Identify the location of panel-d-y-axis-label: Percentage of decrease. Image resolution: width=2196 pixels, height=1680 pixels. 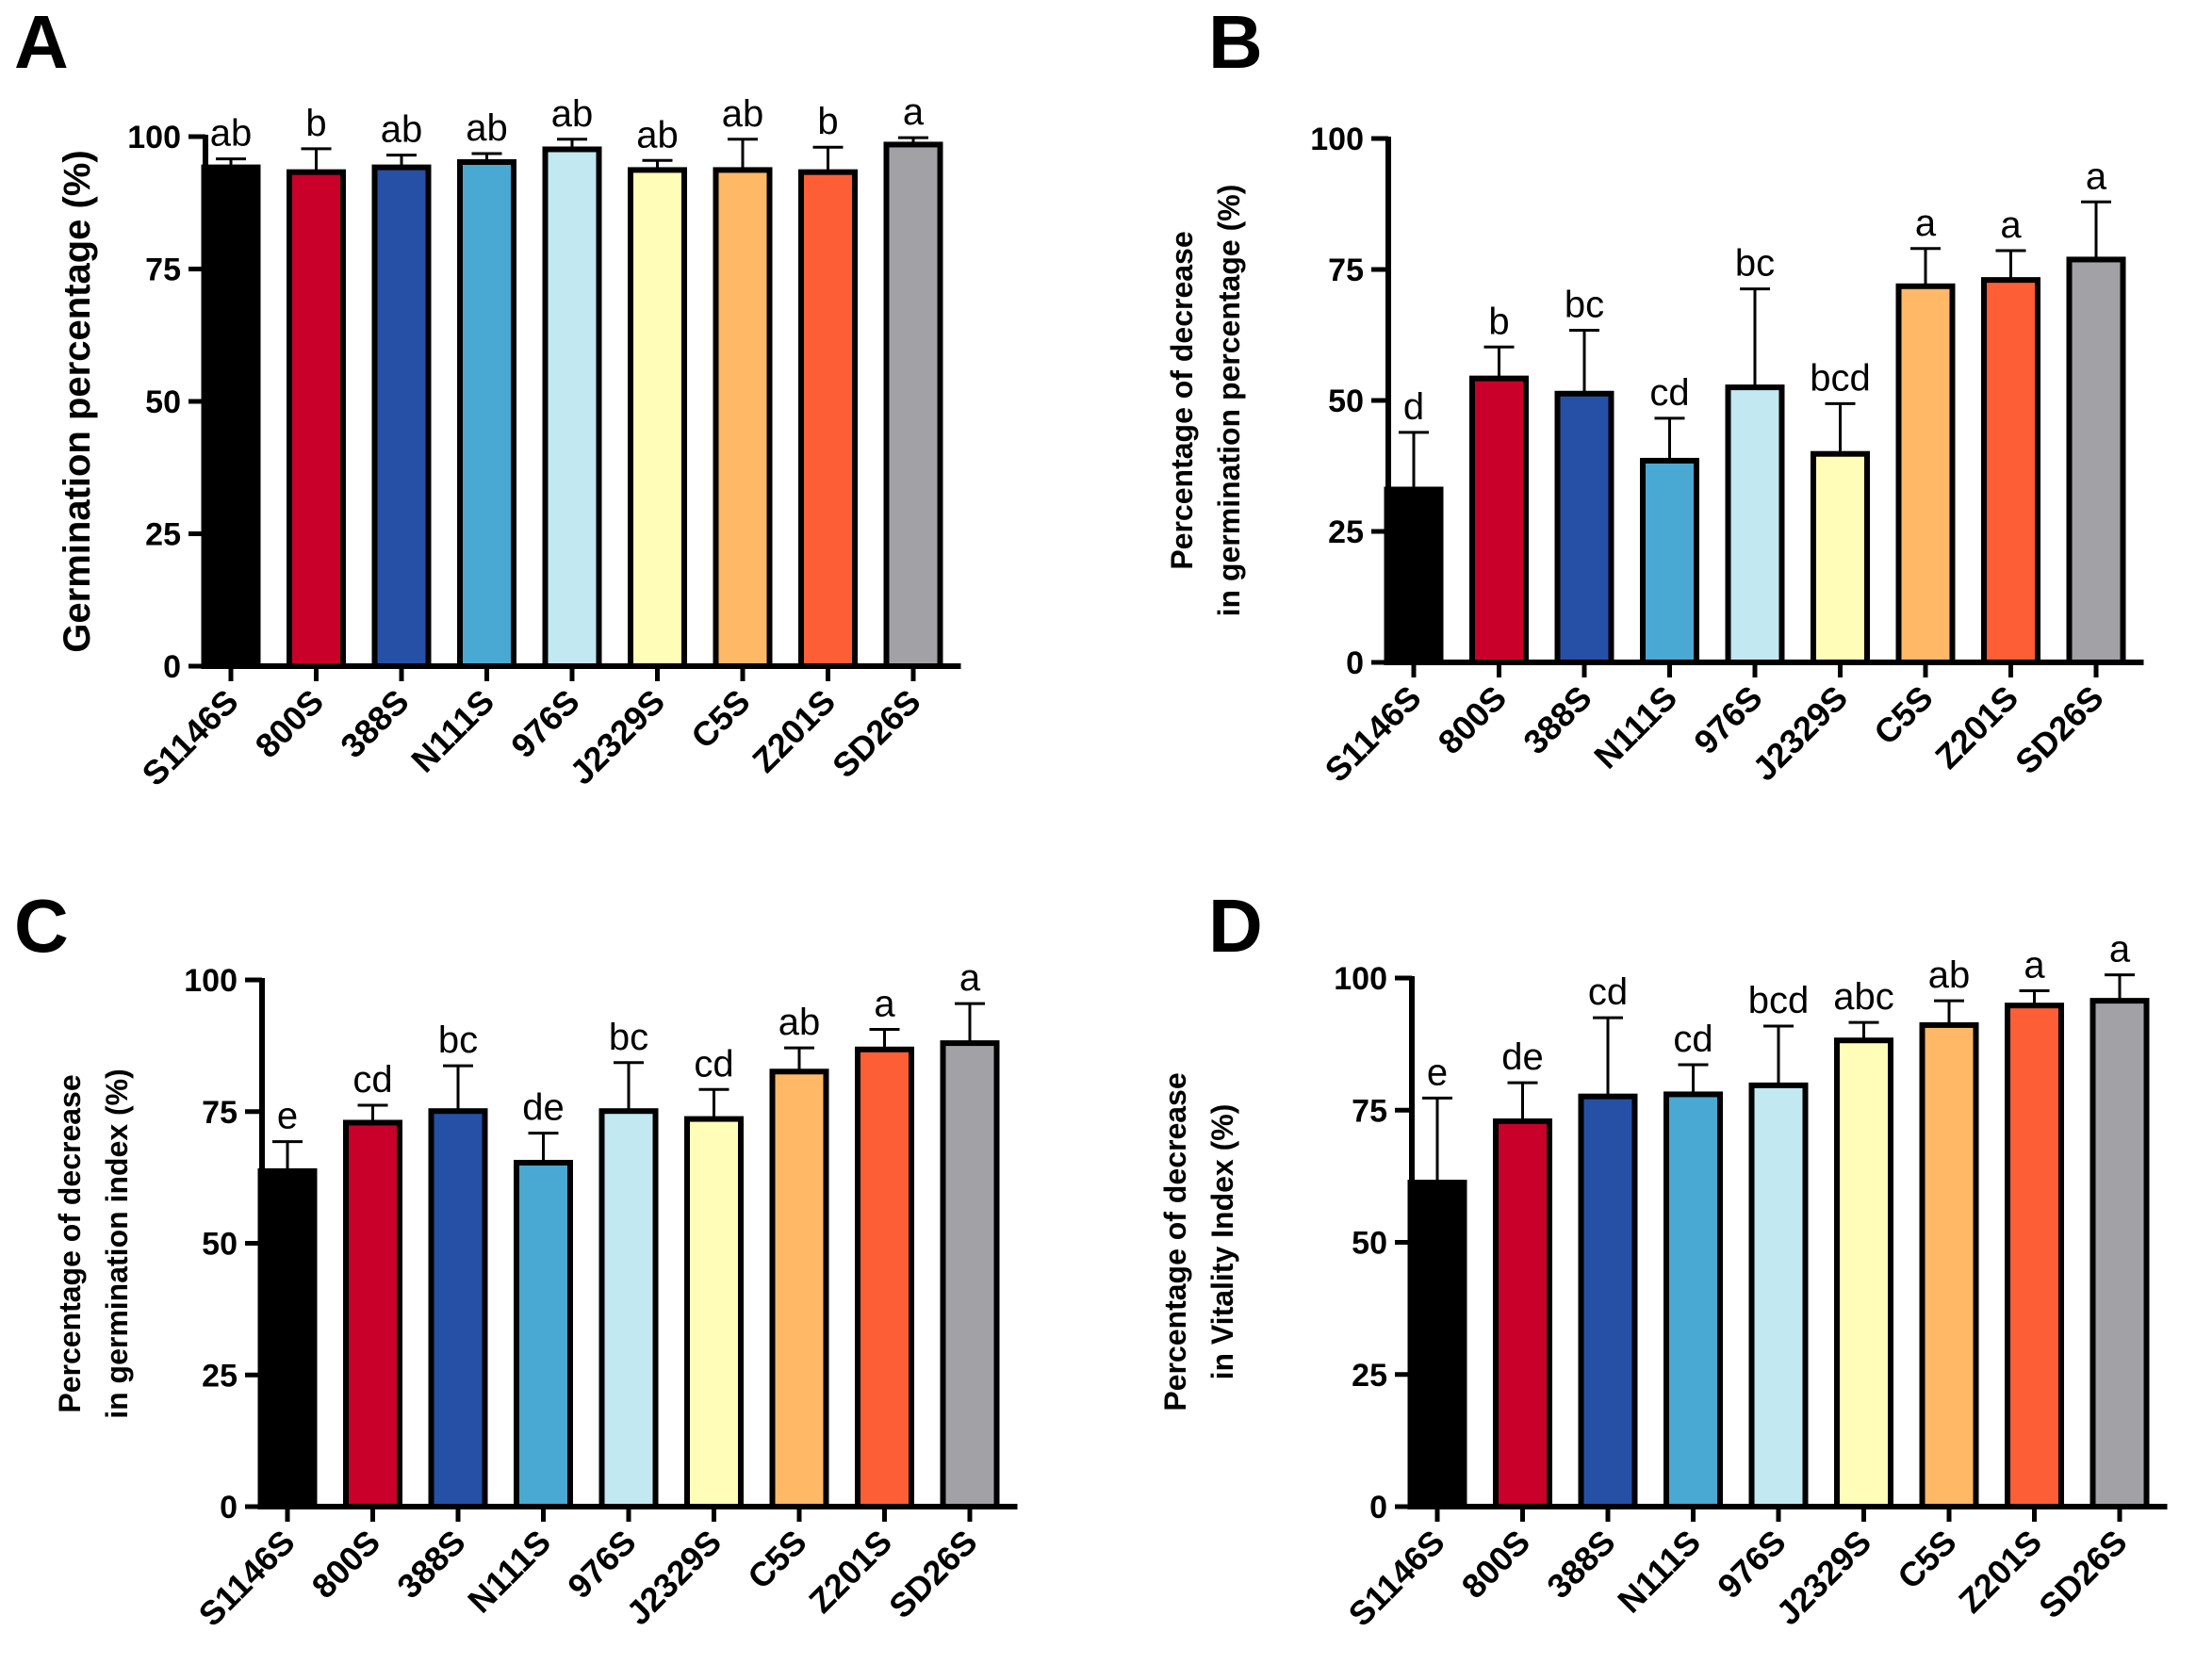
(1175, 1241).